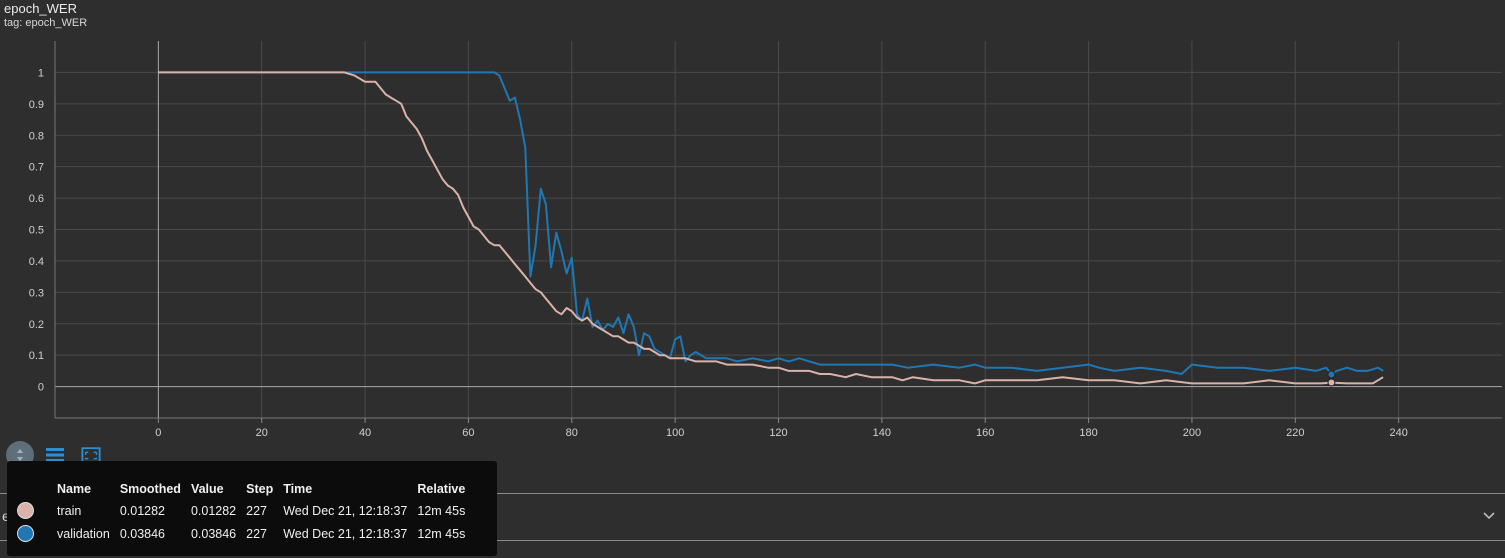 Image resolution: width=1505 pixels, height=558 pixels. Describe the element at coordinates (213, 533) in the screenshot. I see `raw-value: 0.03846` at that location.